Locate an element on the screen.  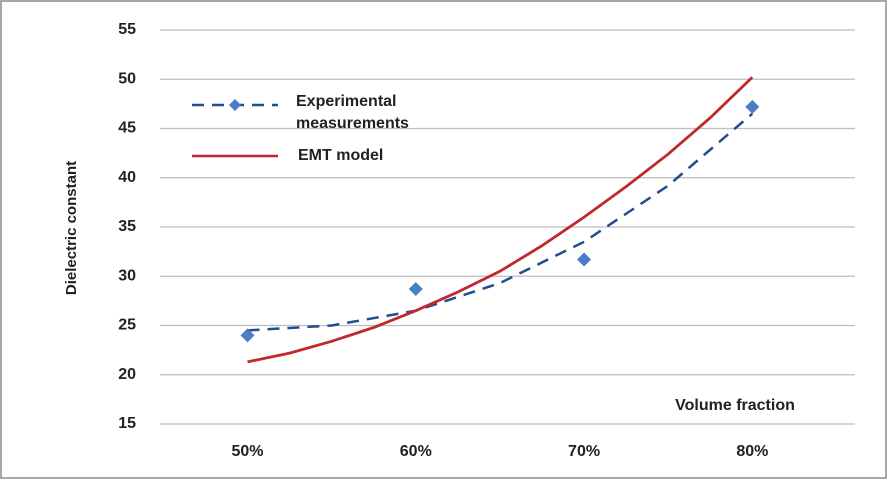
legend-marker is located at coordinates (235, 105).